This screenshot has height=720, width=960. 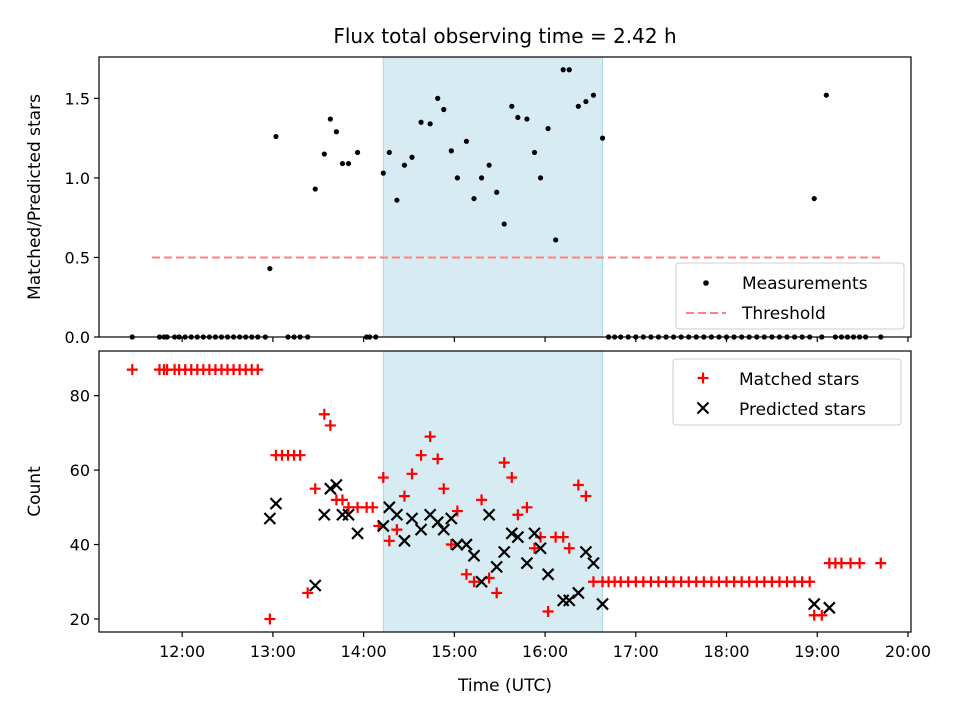 I want to click on legend-swatch, so click(x=703, y=408).